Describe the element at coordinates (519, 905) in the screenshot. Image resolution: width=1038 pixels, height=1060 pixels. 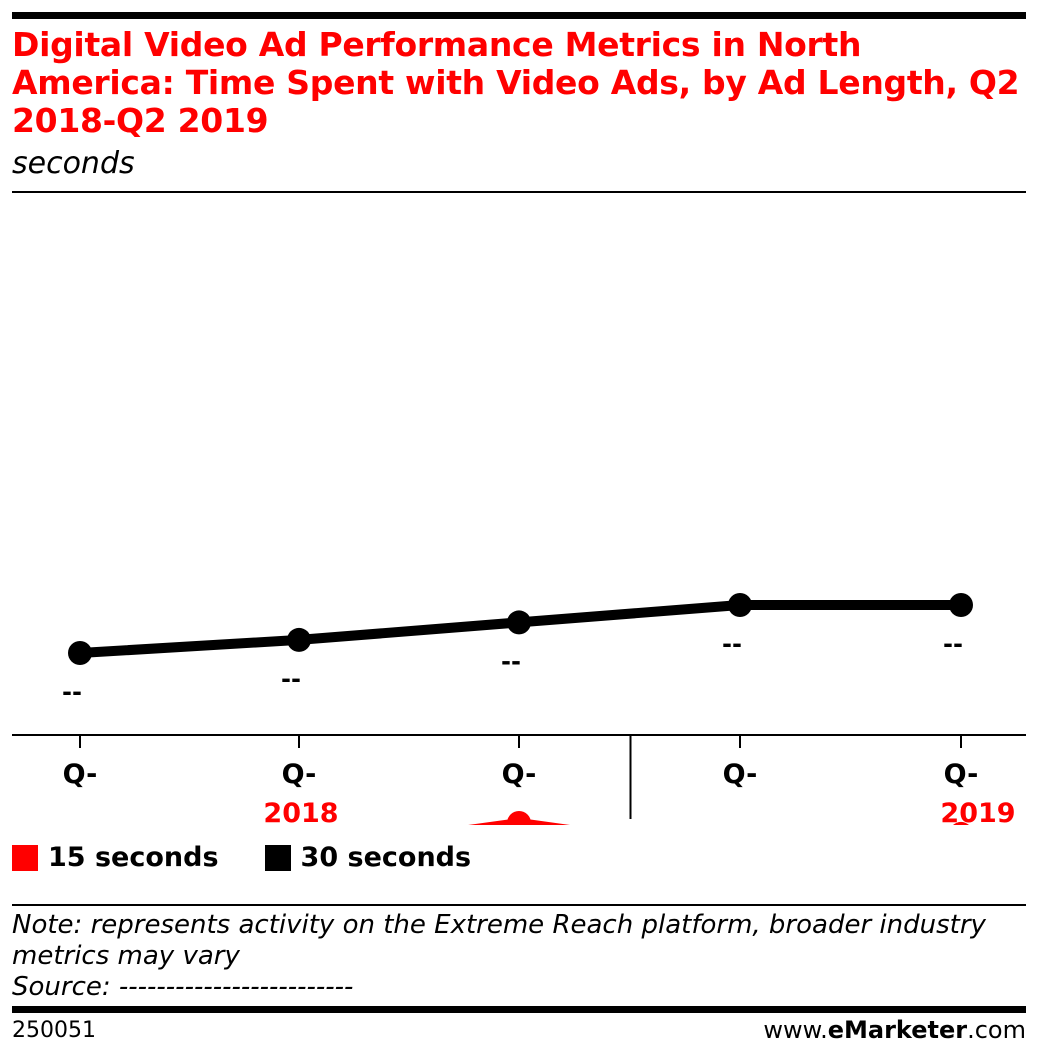
I see `note-rule` at that location.